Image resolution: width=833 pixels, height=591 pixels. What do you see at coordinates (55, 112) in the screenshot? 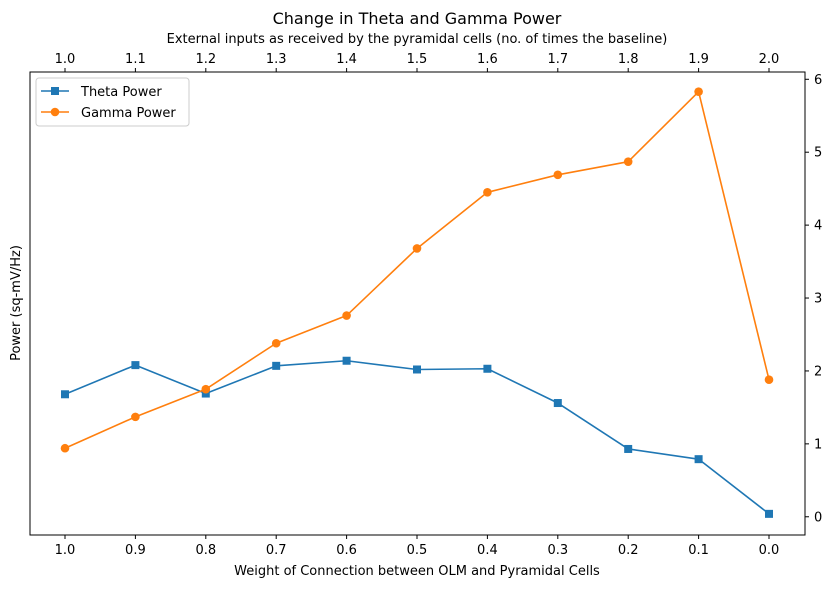
I see `legend-marker-gamma` at bounding box center [55, 112].